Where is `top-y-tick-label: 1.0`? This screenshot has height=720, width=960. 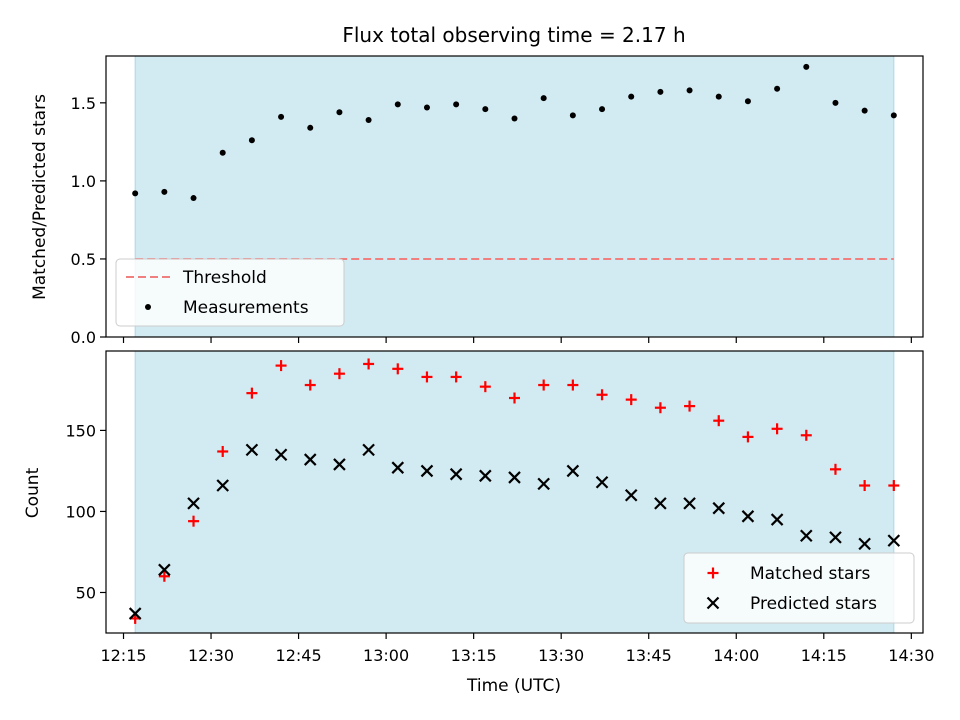
top-y-tick-label: 1.0 is located at coordinates (83, 181).